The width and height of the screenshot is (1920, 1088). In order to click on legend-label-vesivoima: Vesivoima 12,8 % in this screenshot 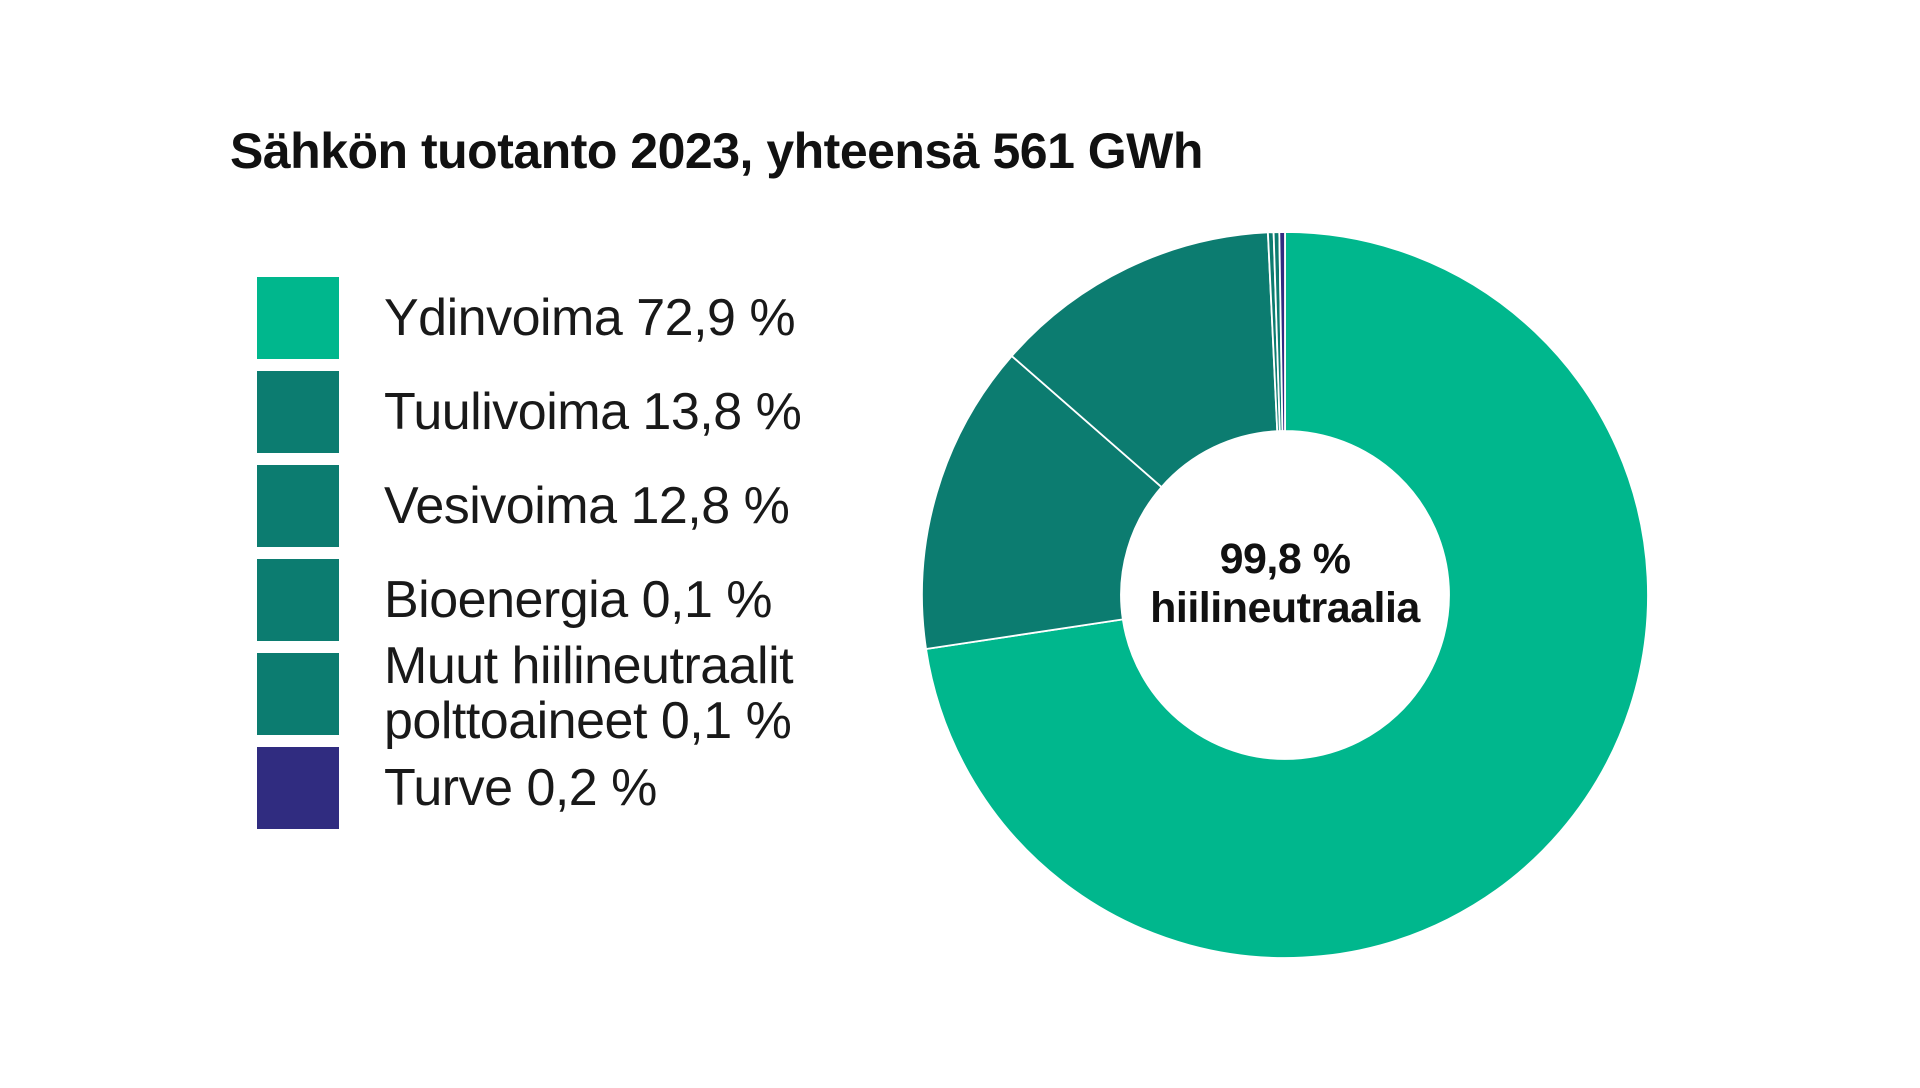, I will do `click(587, 505)`.